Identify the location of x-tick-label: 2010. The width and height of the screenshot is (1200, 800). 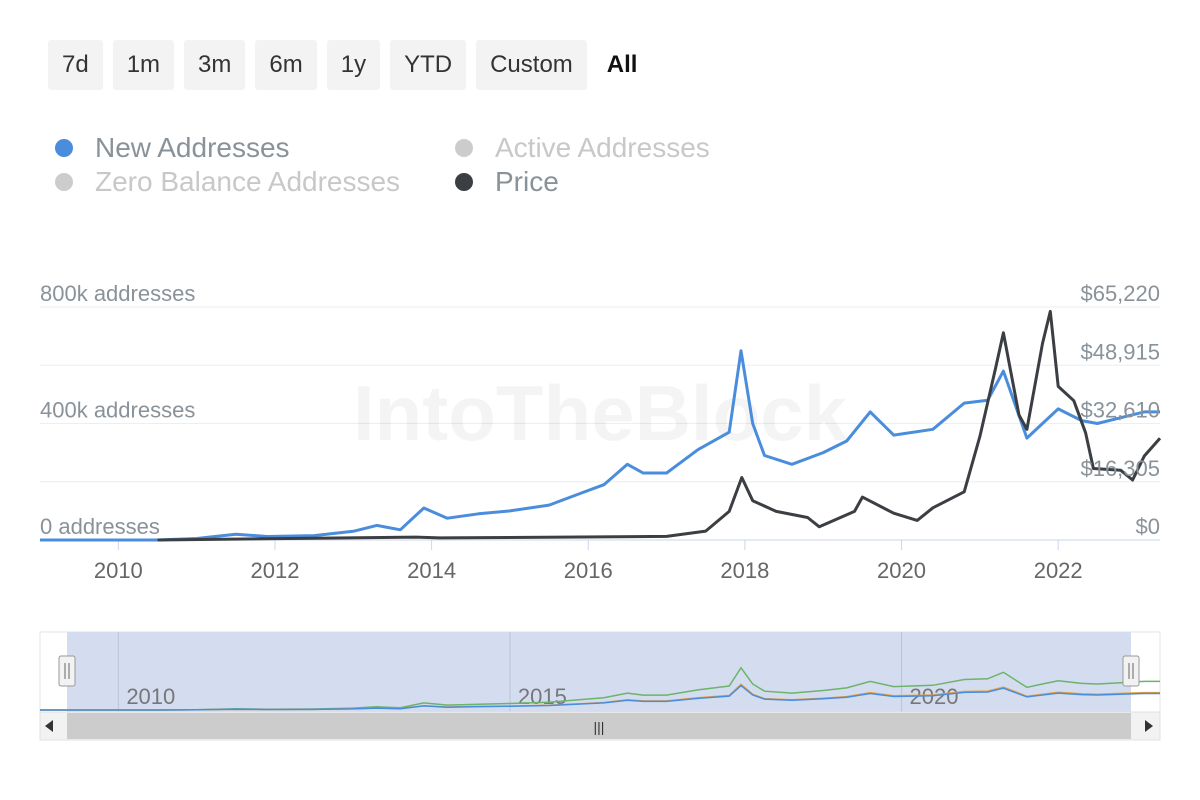
(118, 570).